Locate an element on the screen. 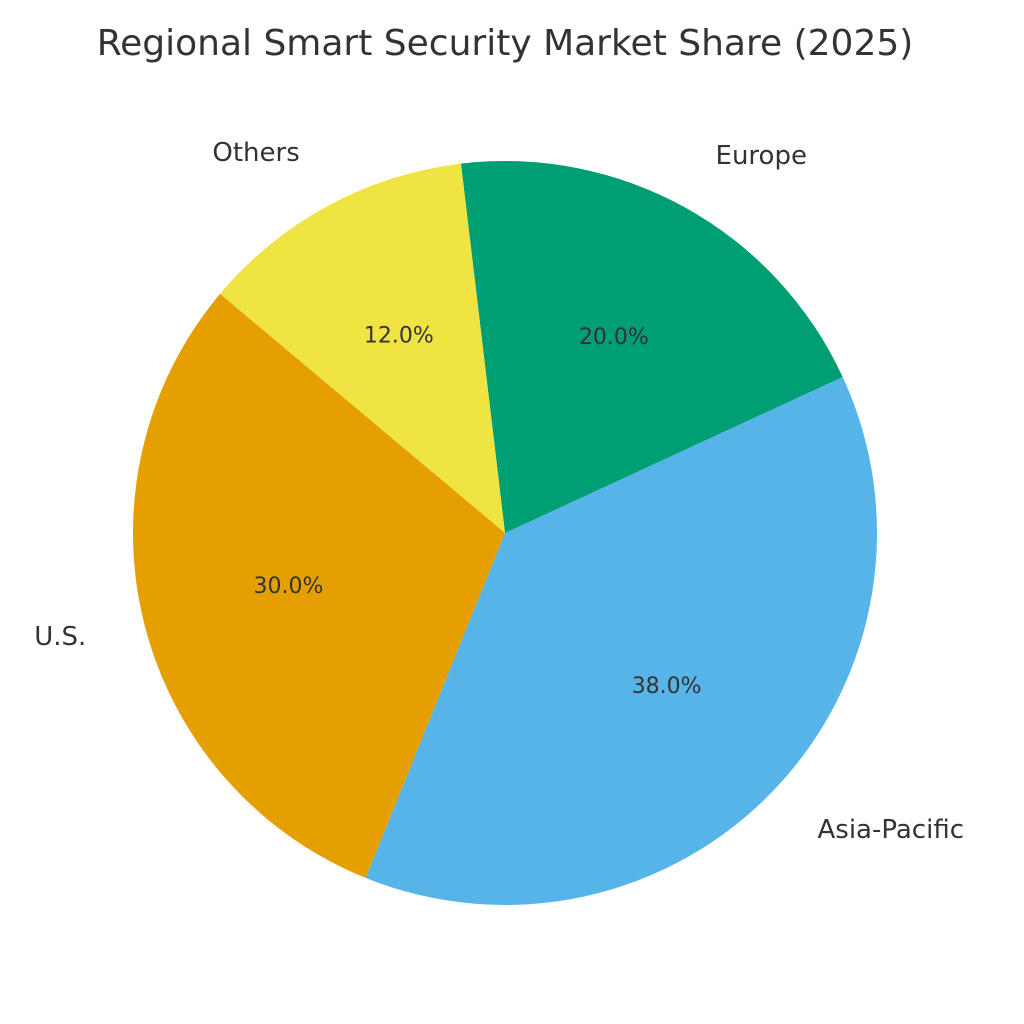 Image resolution: width=1024 pixels, height=1024 pixels. slice-value-asia-pacific: 38.0% is located at coordinates (667, 686).